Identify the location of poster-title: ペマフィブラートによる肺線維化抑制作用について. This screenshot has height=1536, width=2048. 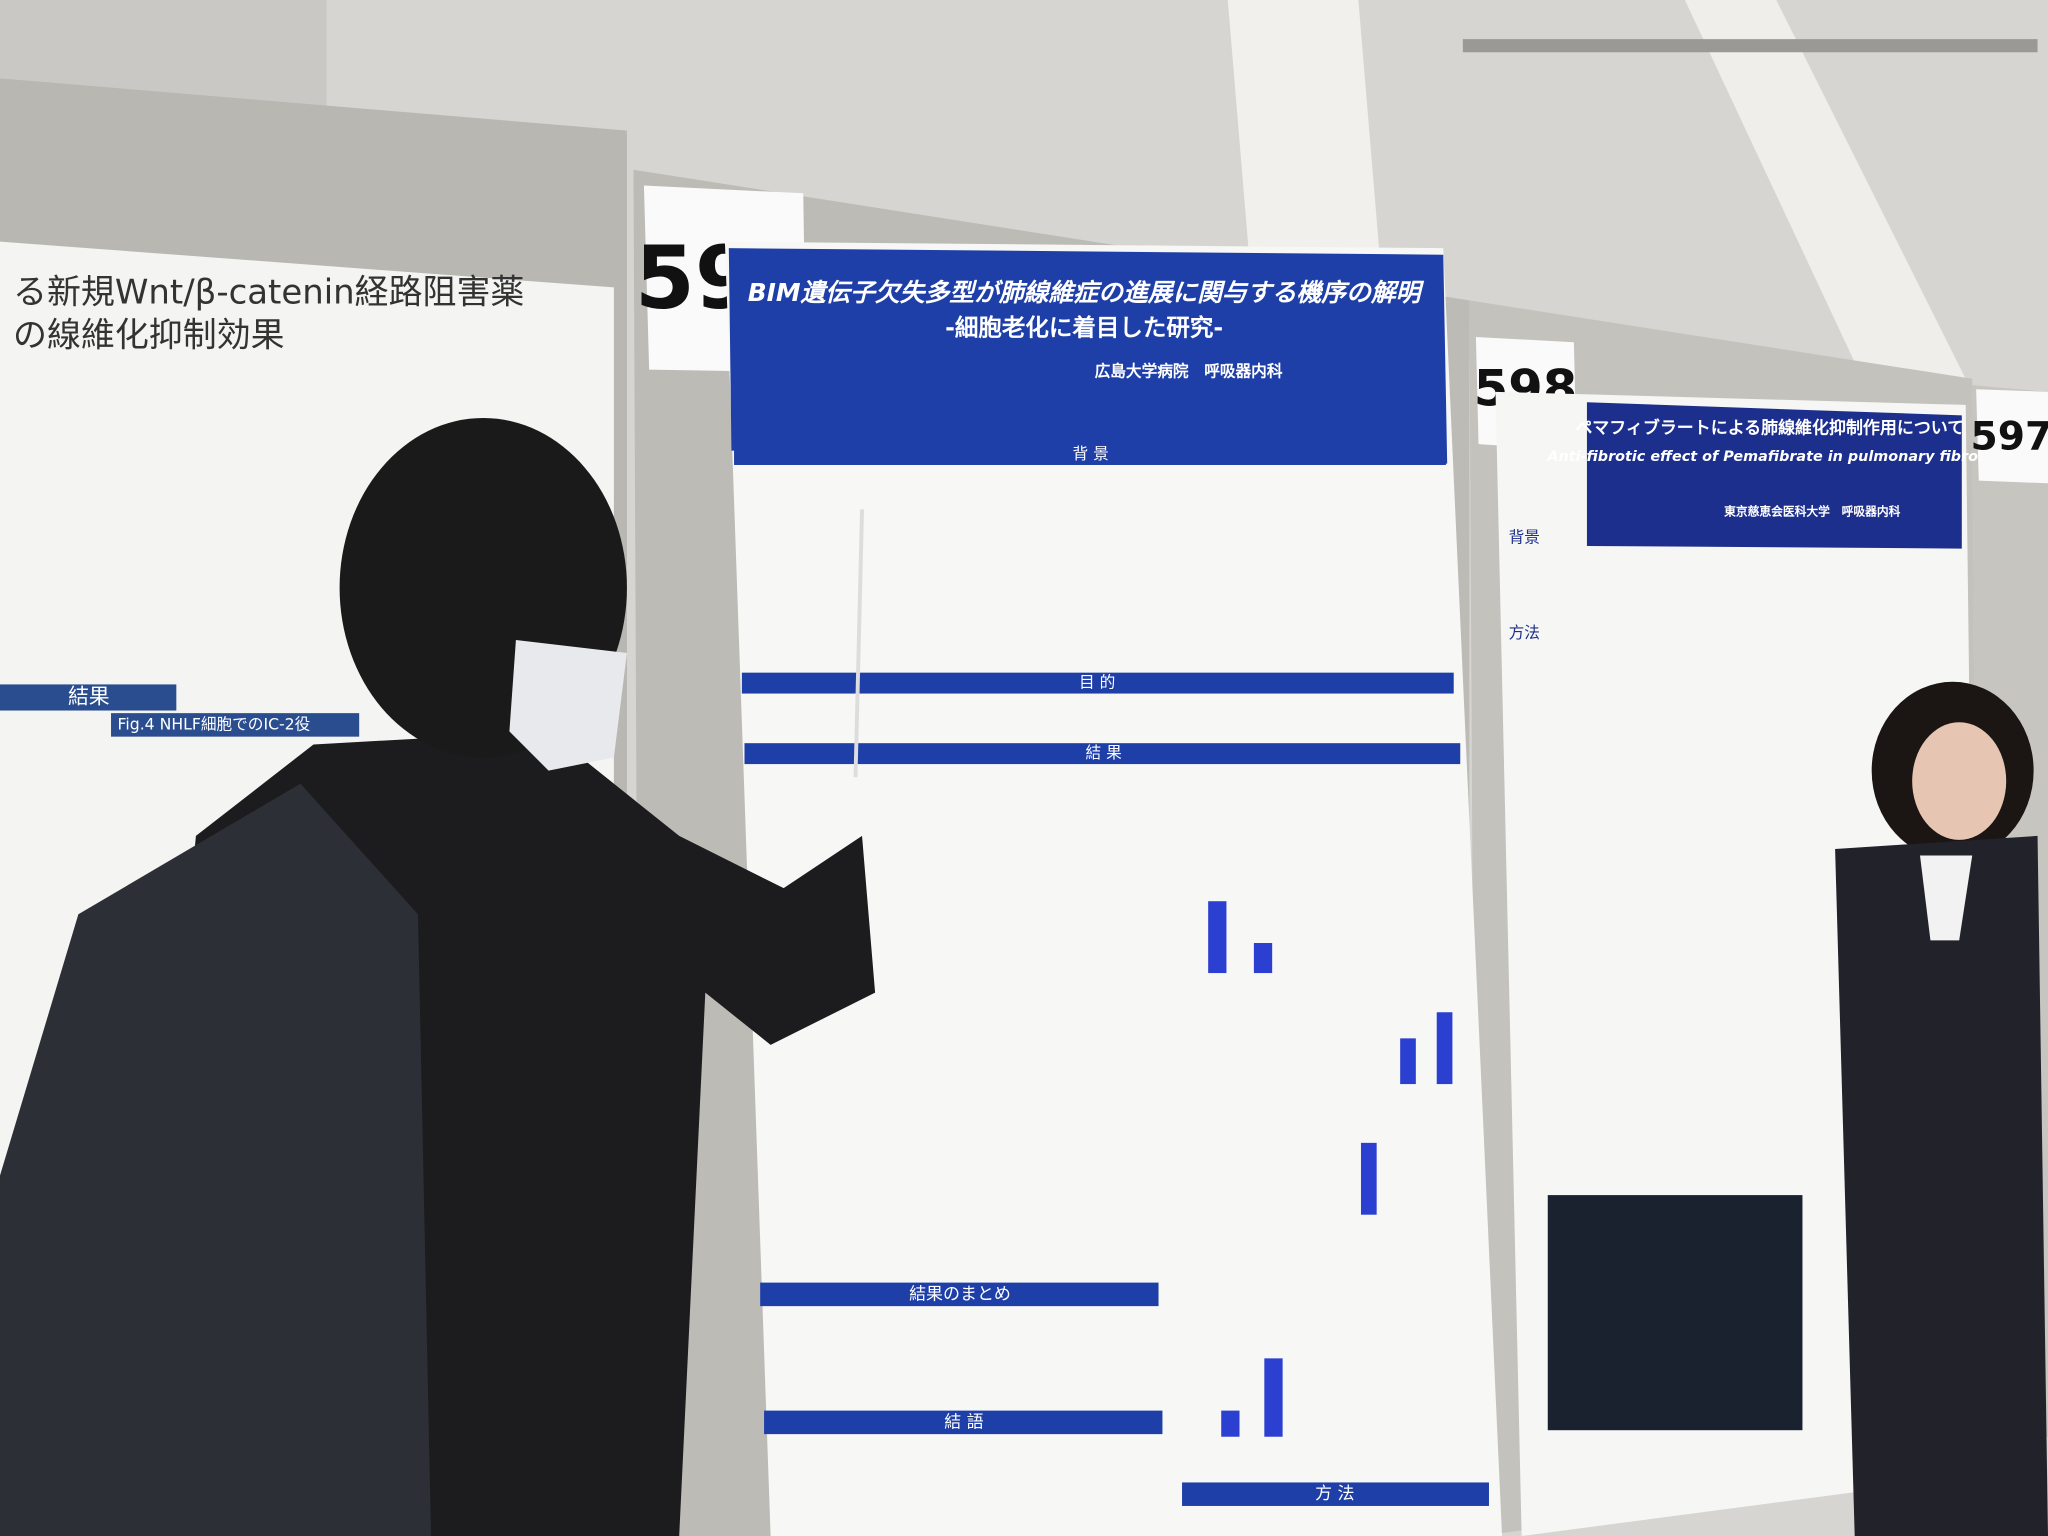
(1769, 427).